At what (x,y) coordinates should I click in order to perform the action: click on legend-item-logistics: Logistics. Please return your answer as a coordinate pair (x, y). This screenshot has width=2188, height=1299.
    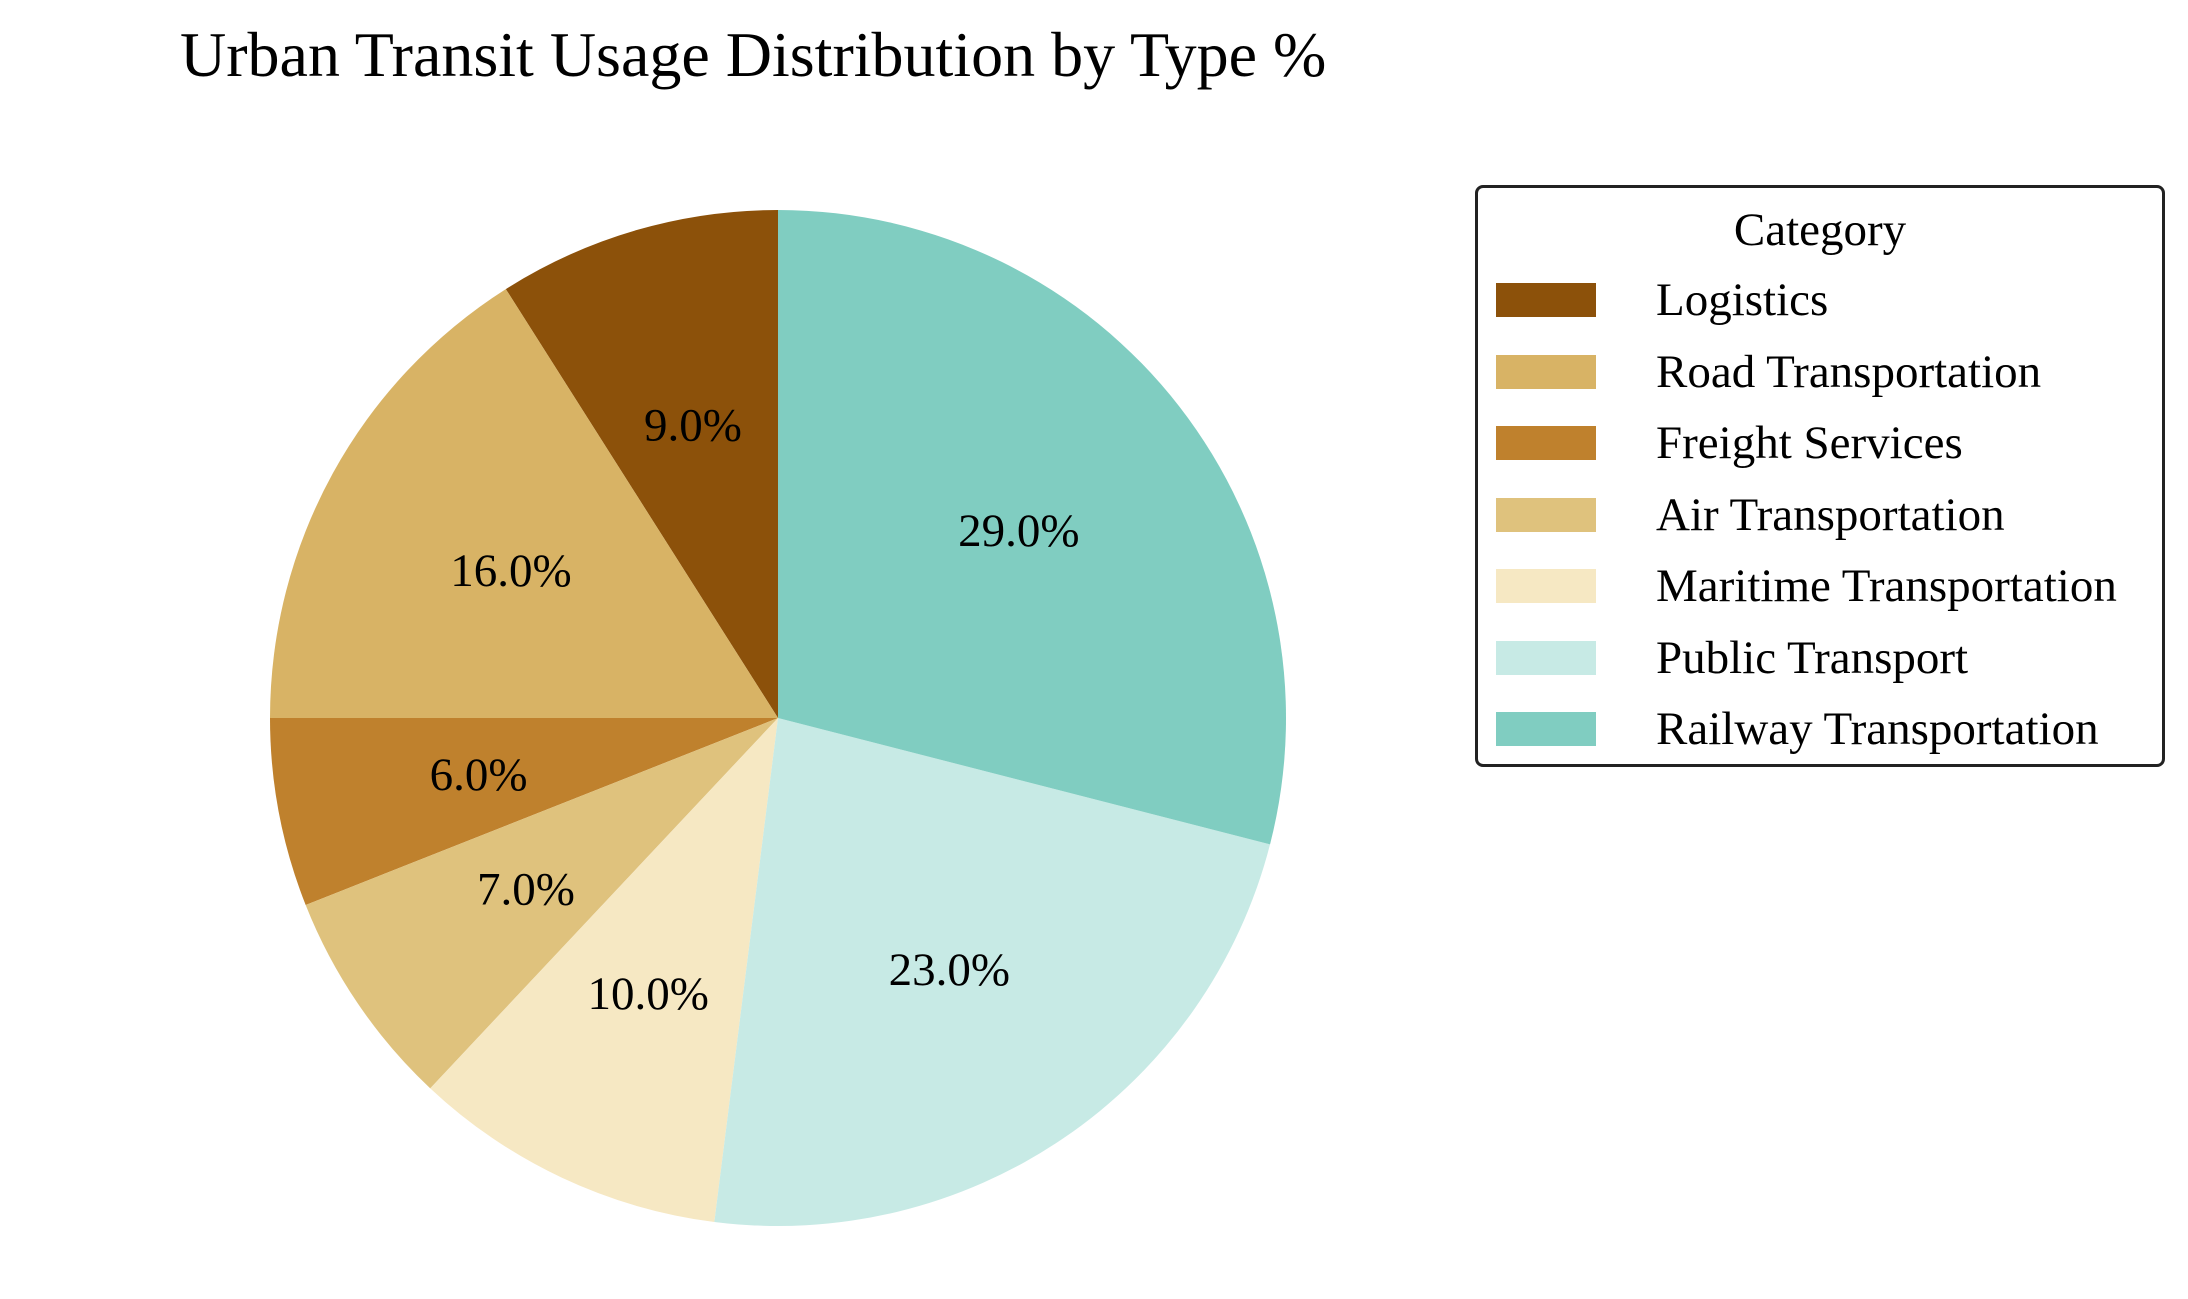
    Looking at the image, I should click on (1662, 300).